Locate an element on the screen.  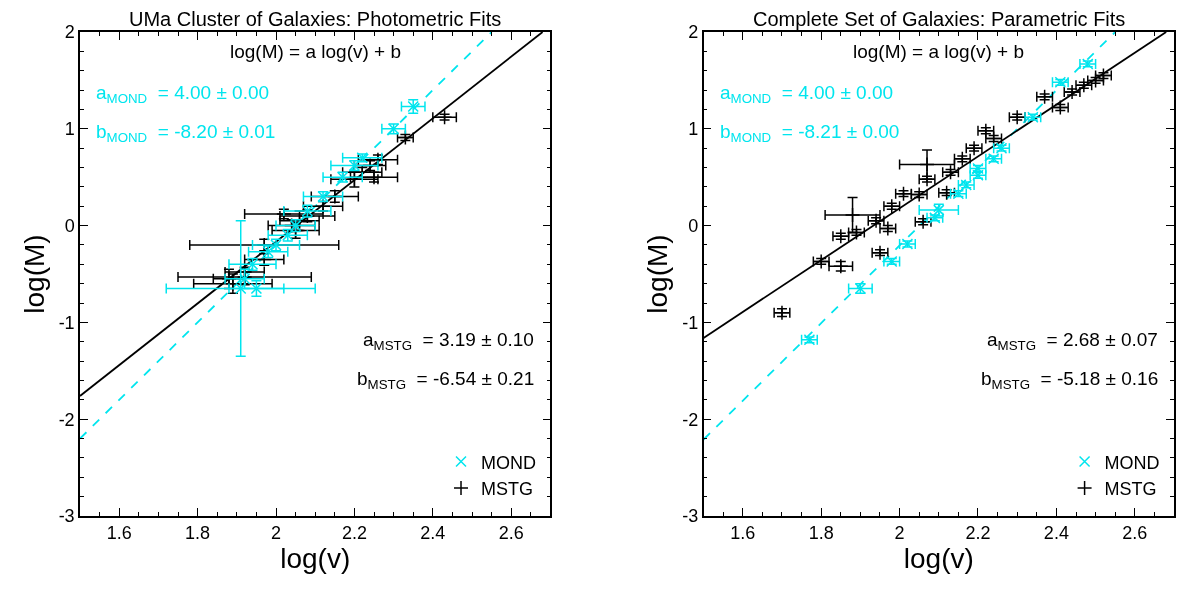
chart-title: UMa Cluster of Galaxies: Photometric Fits is located at coordinates (315, 19).